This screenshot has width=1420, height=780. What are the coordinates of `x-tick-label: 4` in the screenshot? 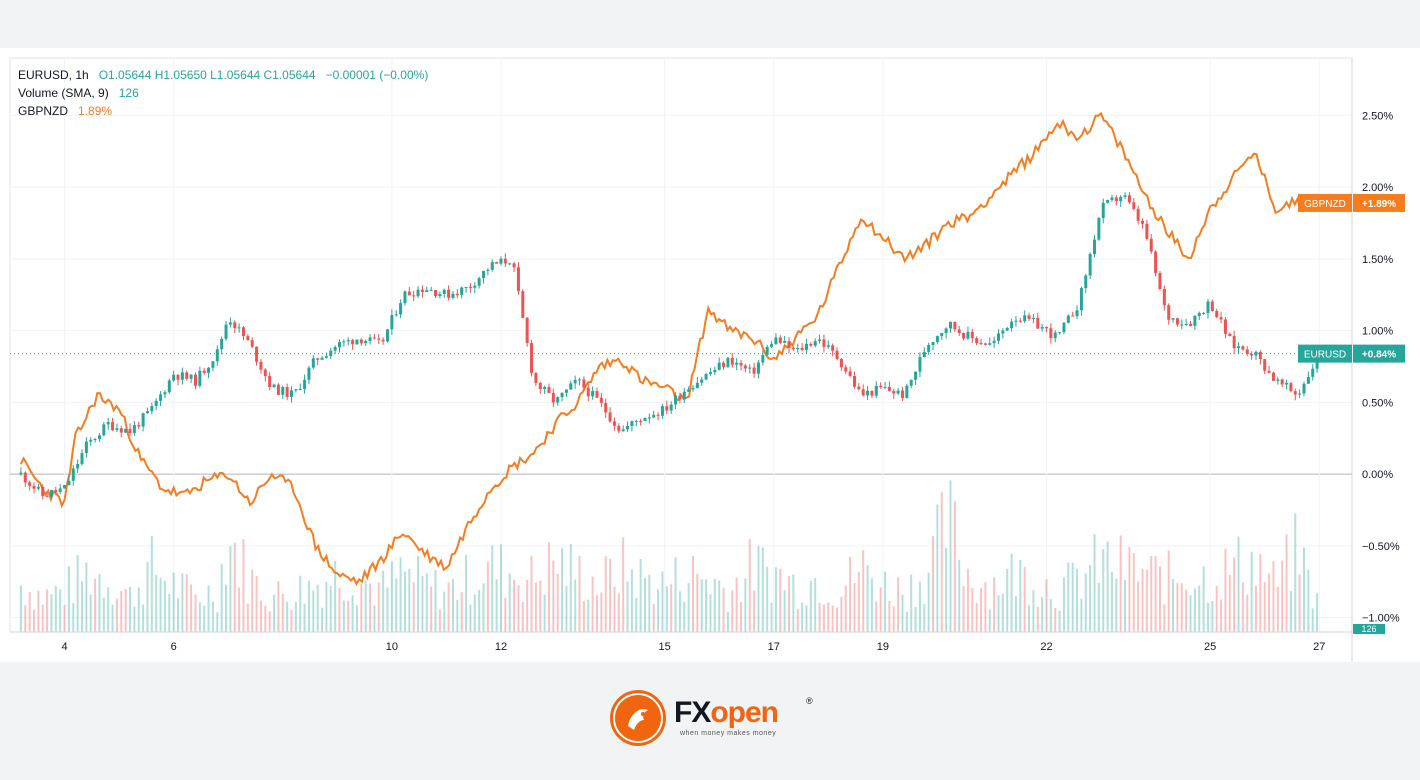 It's located at (64, 647).